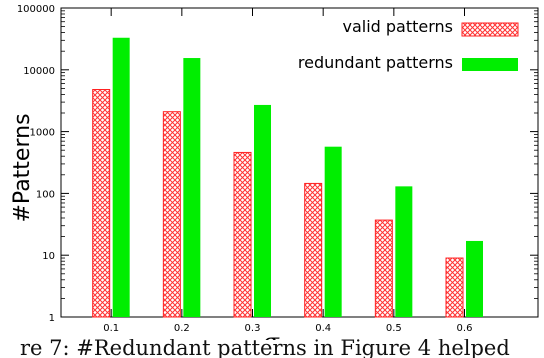  I want to click on x-tick-label: 0.5, so click(394, 328).